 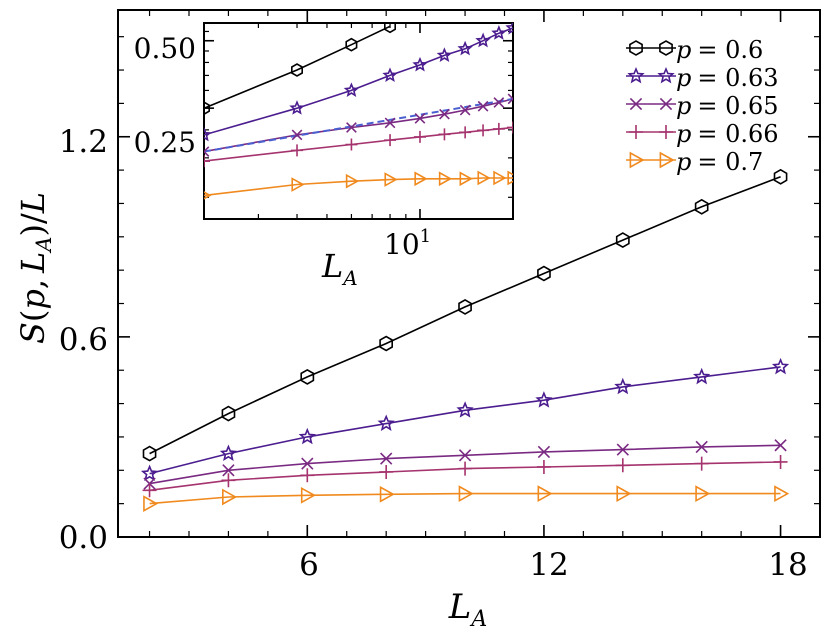 I want to click on inset-data-point-p=0.7-12, so click(x=445, y=179).